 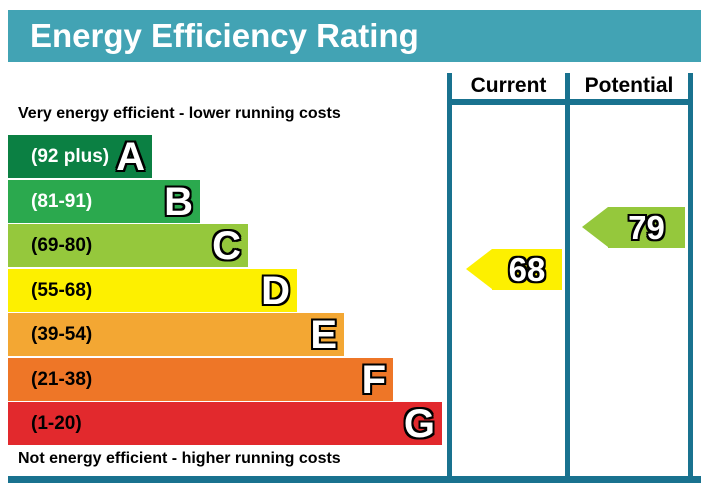 I want to click on page-title: Energy Efficiency Rating, so click(x=224, y=35).